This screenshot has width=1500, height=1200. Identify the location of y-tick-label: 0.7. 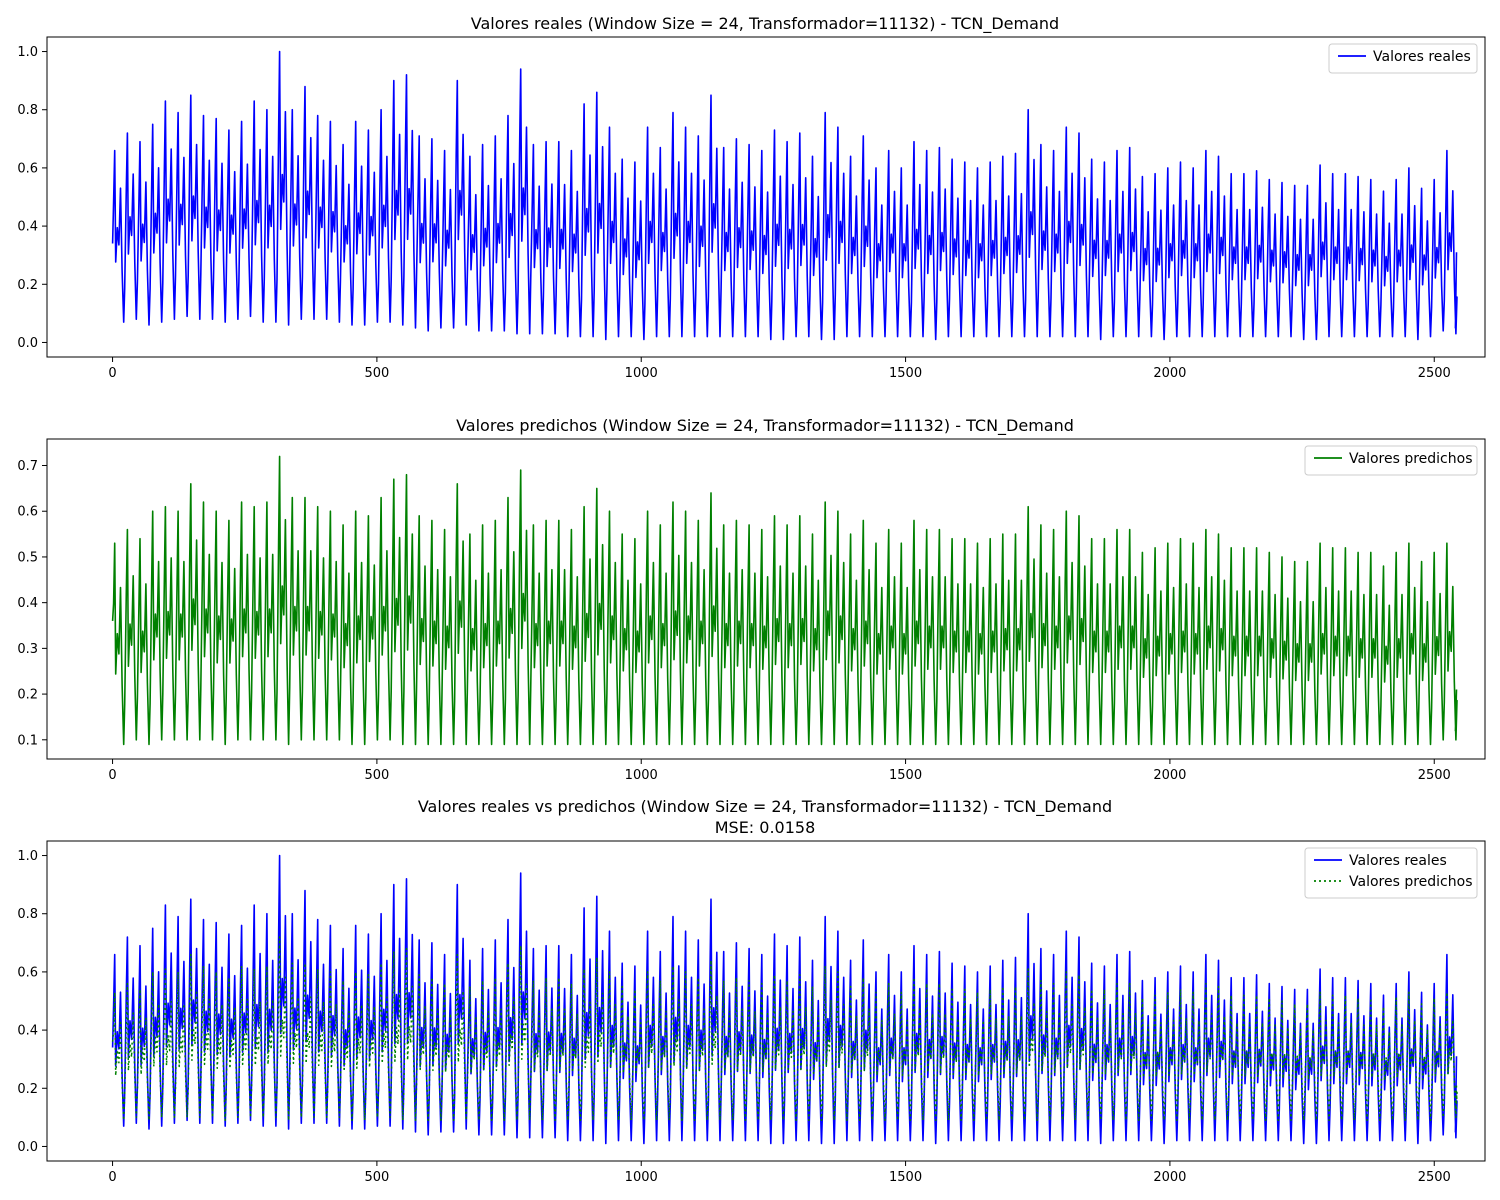
(27, 466).